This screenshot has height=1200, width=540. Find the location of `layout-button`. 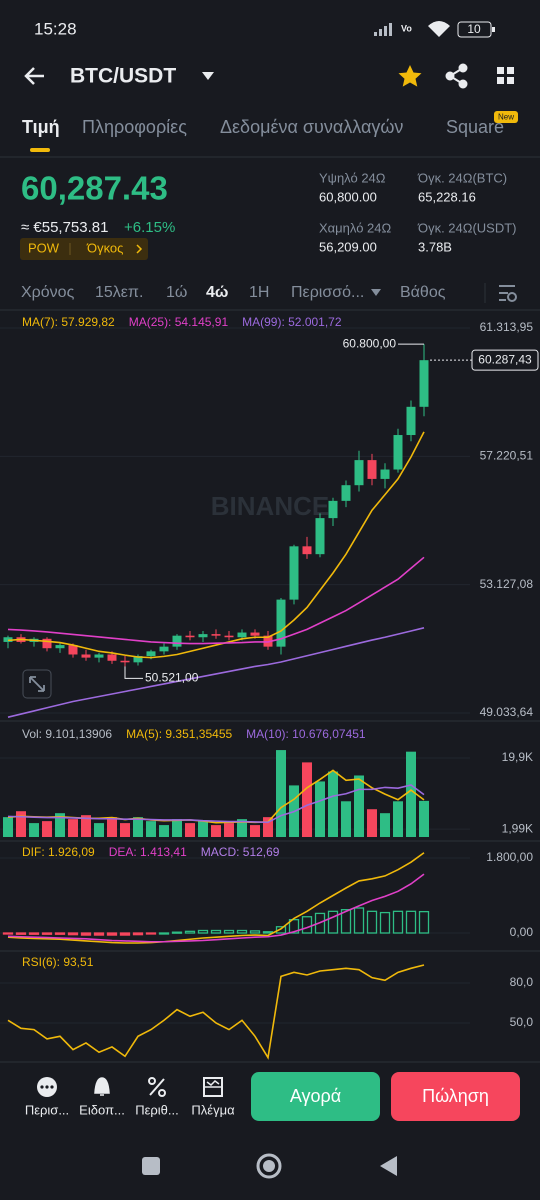

layout-button is located at coordinates (505, 75).